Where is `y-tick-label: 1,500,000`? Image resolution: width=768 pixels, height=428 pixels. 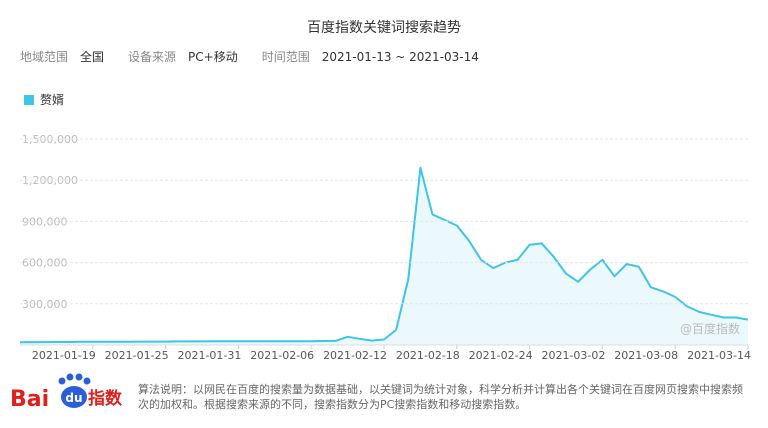 y-tick-label: 1,500,000 is located at coordinates (50, 139).